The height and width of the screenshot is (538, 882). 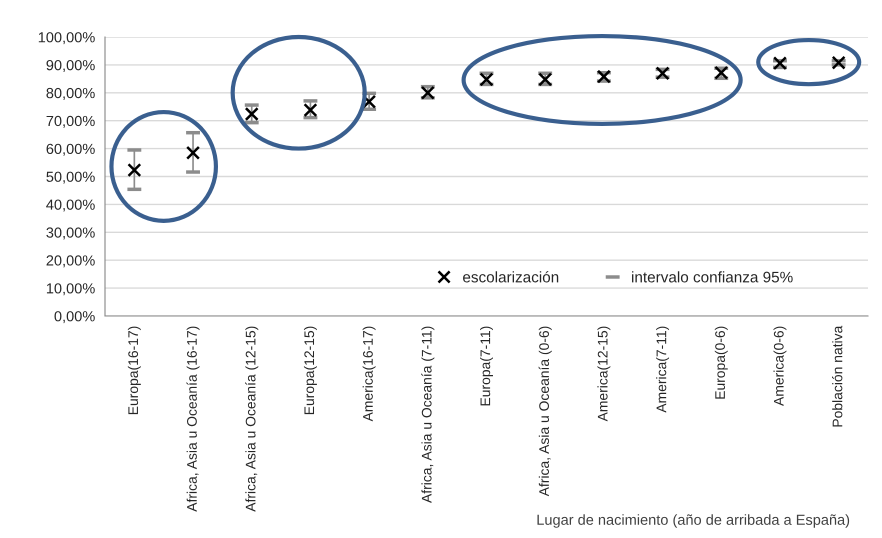 I want to click on y-tick-label: 90,00%, so click(x=70, y=66).